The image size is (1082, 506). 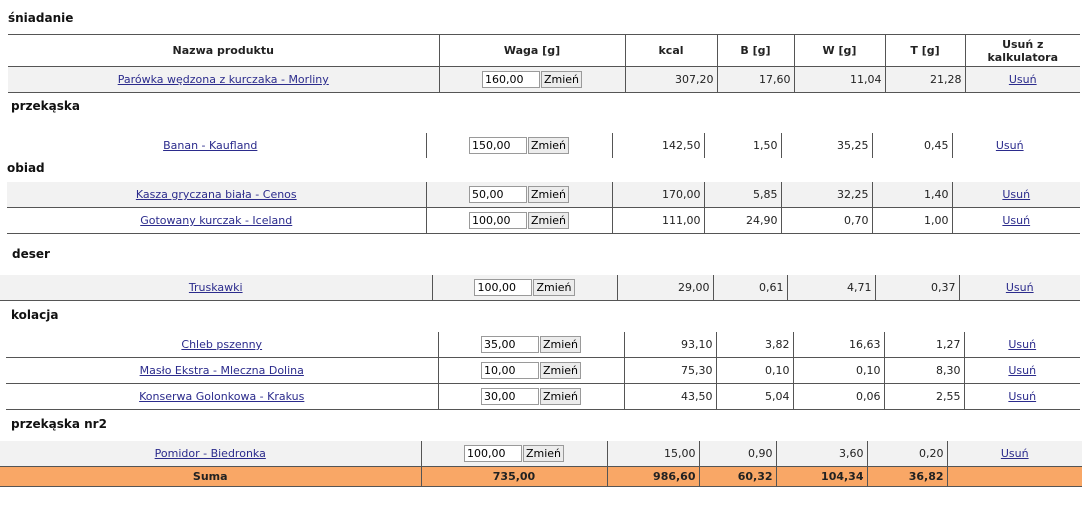 What do you see at coordinates (737, 476) in the screenshot?
I see `summary-protein: 60,32` at bounding box center [737, 476].